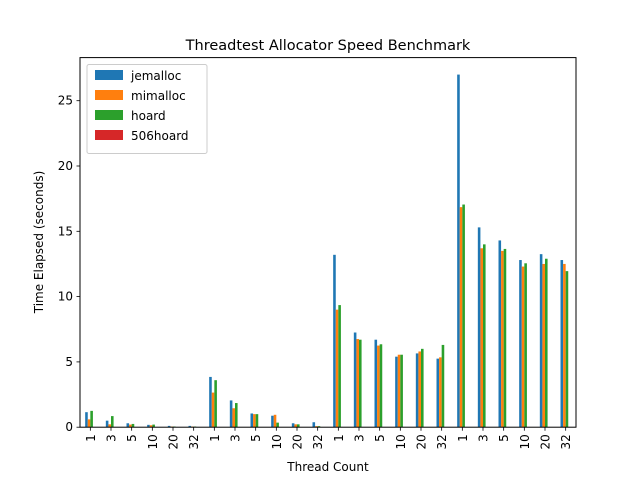  I want to click on legend-swatch-mimalloc, so click(109, 95).